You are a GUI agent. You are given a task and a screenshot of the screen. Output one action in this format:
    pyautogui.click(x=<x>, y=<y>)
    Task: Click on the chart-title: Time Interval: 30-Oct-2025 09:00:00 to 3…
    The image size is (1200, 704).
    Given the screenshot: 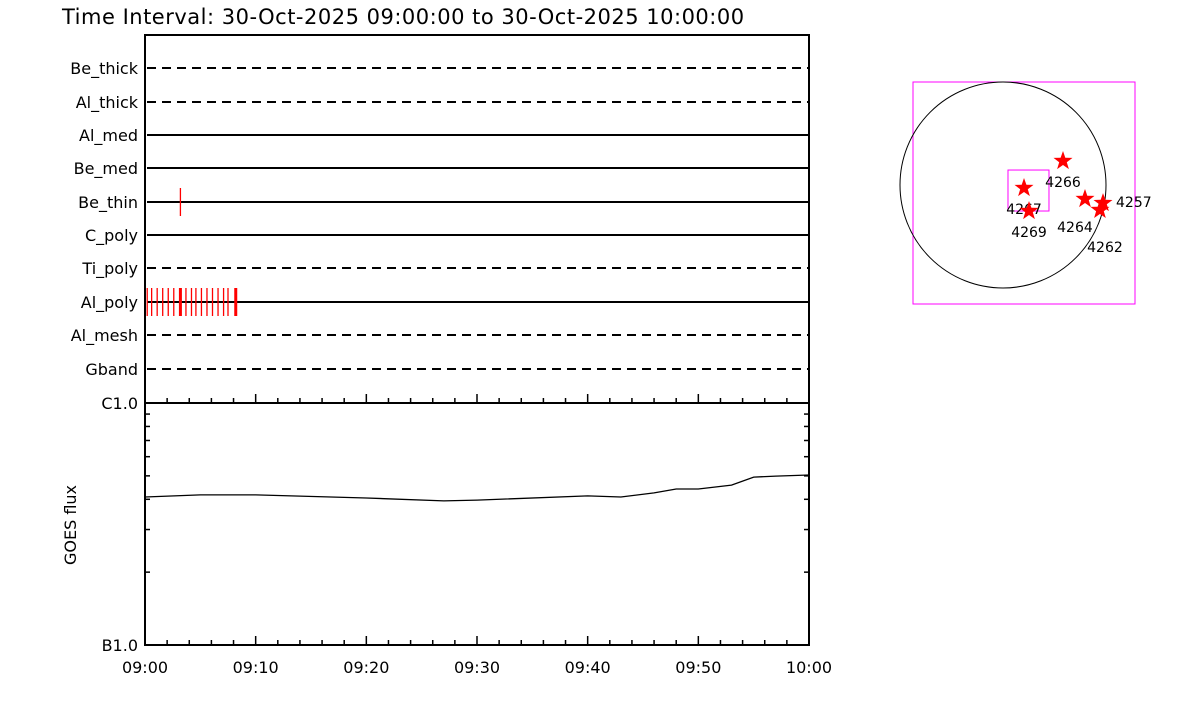 What is the action you would take?
    pyautogui.click(x=403, y=17)
    